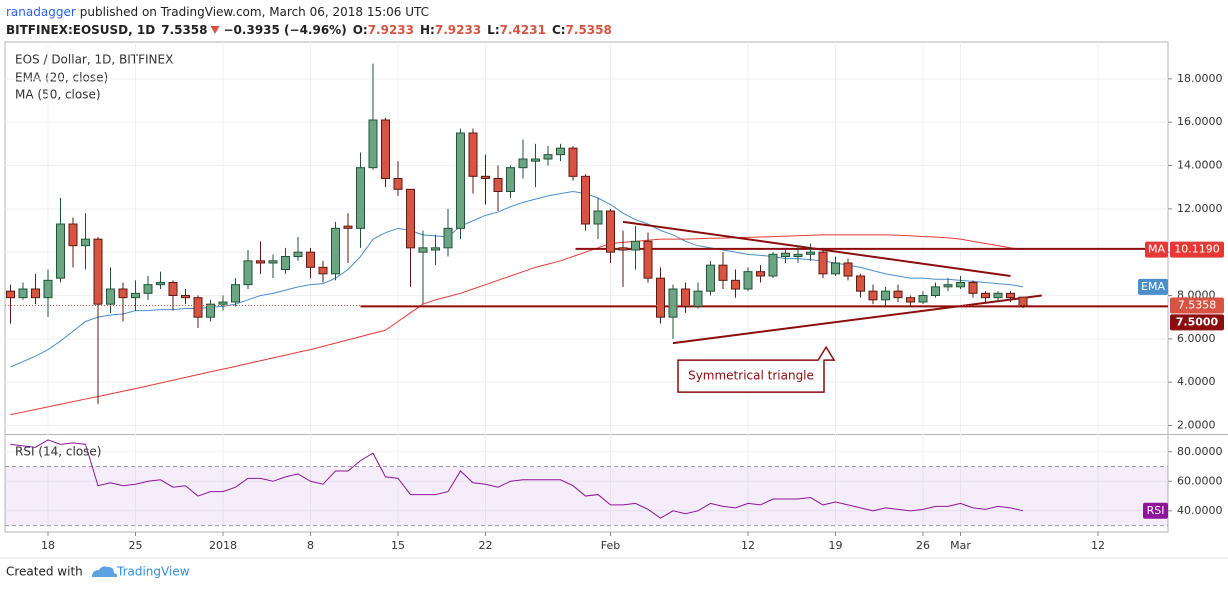  Describe the element at coordinates (105, 571) in the screenshot. I see `logo` at that location.